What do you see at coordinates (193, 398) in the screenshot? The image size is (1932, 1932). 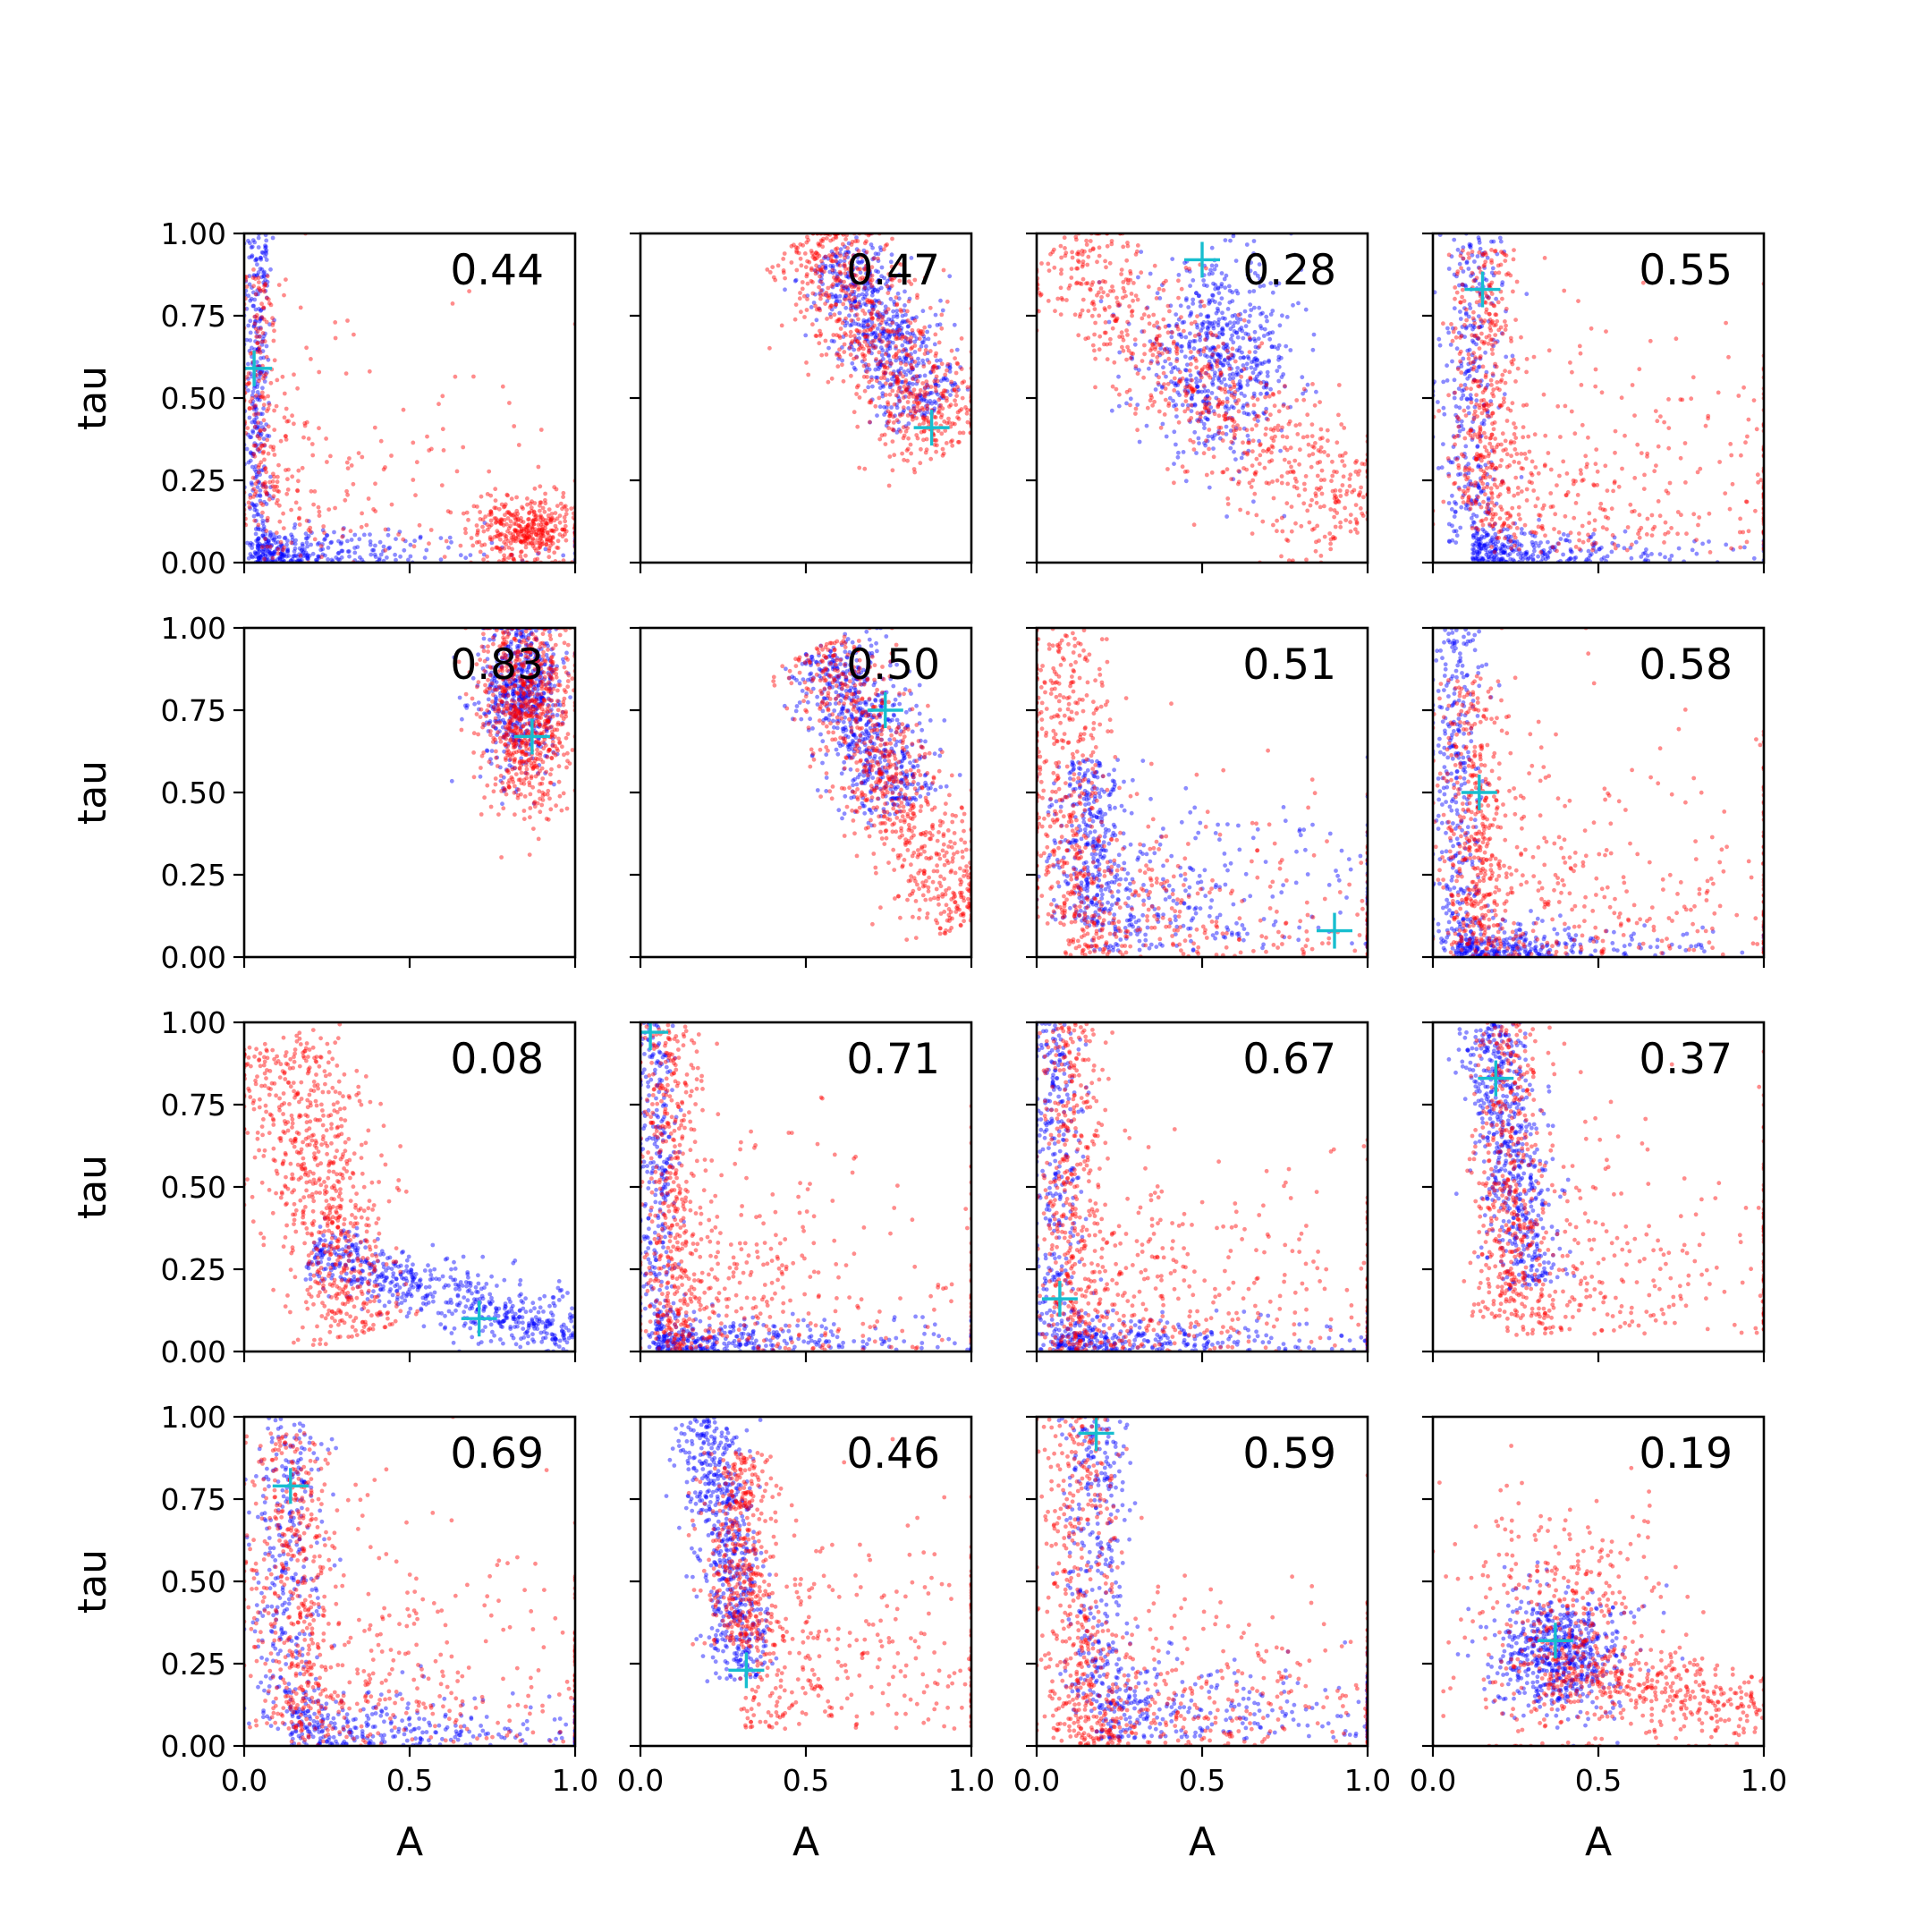 I see `y-tick-label: 0.50` at bounding box center [193, 398].